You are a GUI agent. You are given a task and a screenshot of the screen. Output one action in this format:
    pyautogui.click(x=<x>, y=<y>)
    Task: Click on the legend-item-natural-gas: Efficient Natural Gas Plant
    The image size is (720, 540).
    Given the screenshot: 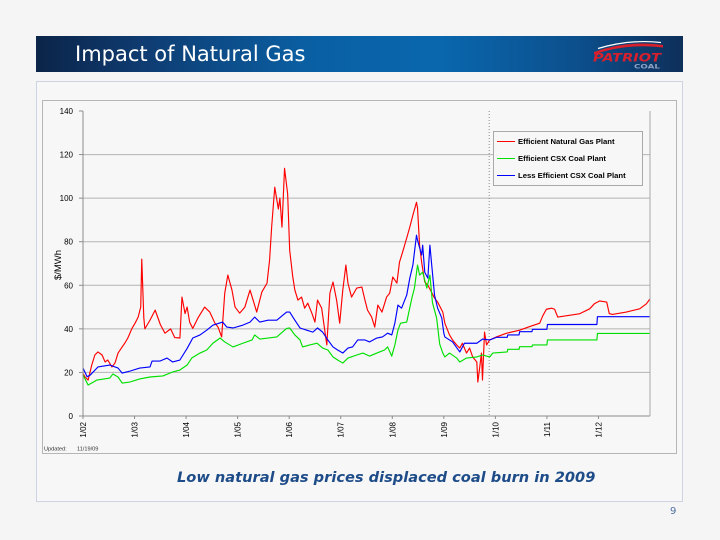 What is the action you would take?
    pyautogui.click(x=568, y=142)
    